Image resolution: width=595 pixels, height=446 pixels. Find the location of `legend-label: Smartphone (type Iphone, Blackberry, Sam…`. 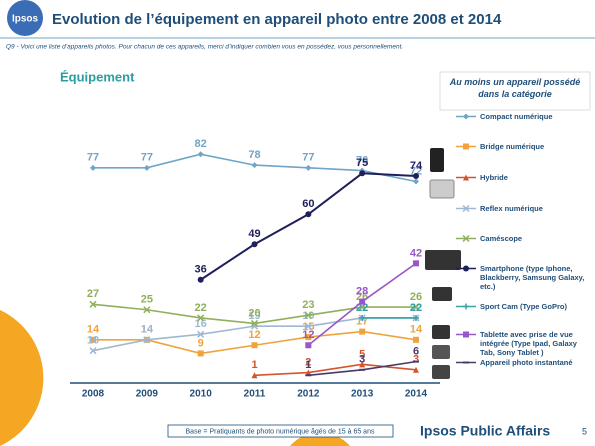

legend-label: Smartphone (type Iphone, Blackberry, Sam… is located at coordinates (532, 277).